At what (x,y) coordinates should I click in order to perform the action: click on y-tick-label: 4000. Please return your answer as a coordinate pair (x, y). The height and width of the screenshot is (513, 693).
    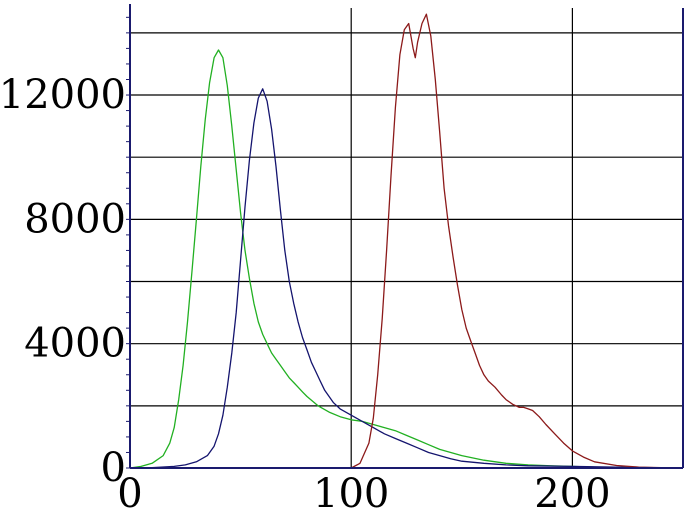
    Looking at the image, I should click on (75, 344).